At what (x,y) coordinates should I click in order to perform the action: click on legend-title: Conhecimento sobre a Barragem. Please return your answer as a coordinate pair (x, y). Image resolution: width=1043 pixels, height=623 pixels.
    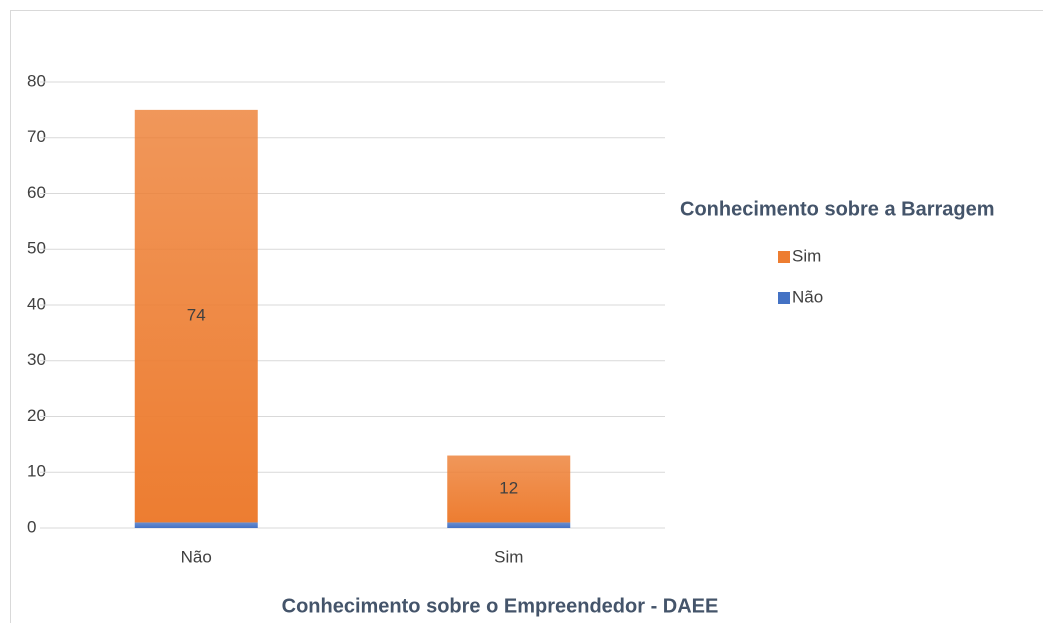
    Looking at the image, I should click on (837, 209).